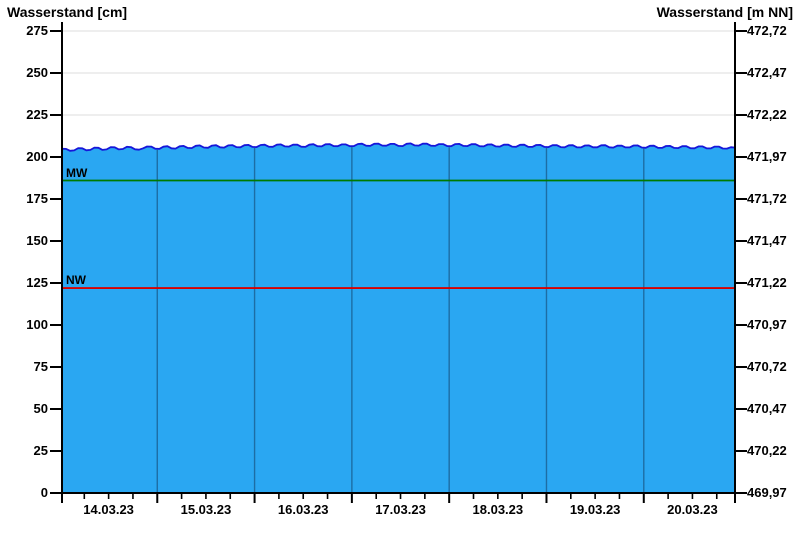  I want to click on y-left-tick-label: 175, so click(37, 198).